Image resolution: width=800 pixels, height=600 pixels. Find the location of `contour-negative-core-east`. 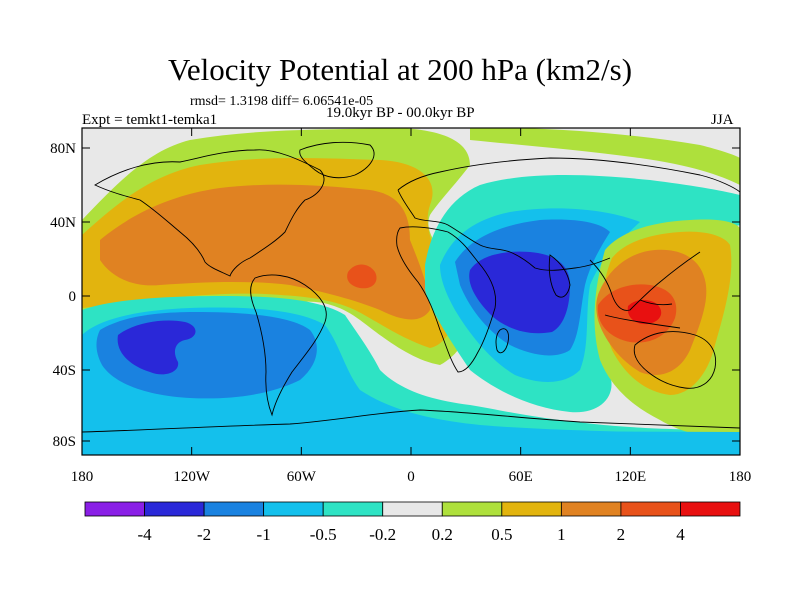

contour-negative-core-east is located at coordinates (519, 292).